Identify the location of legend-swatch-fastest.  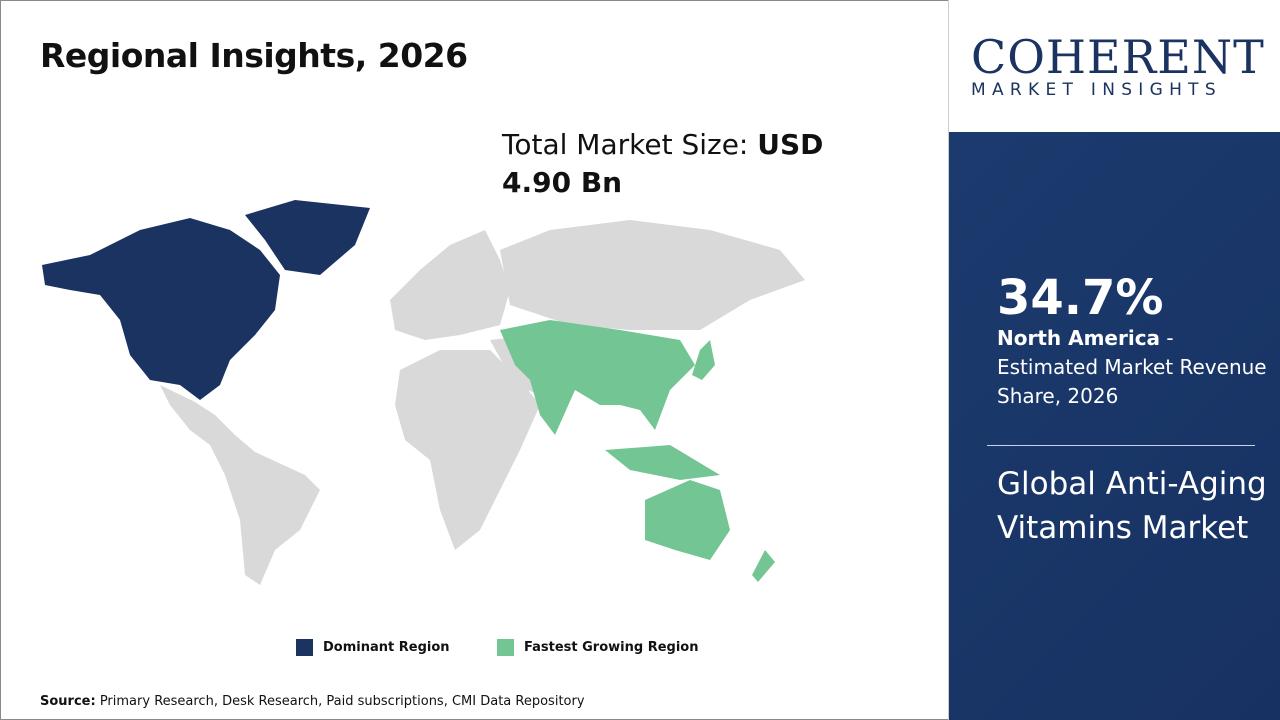
(505, 647).